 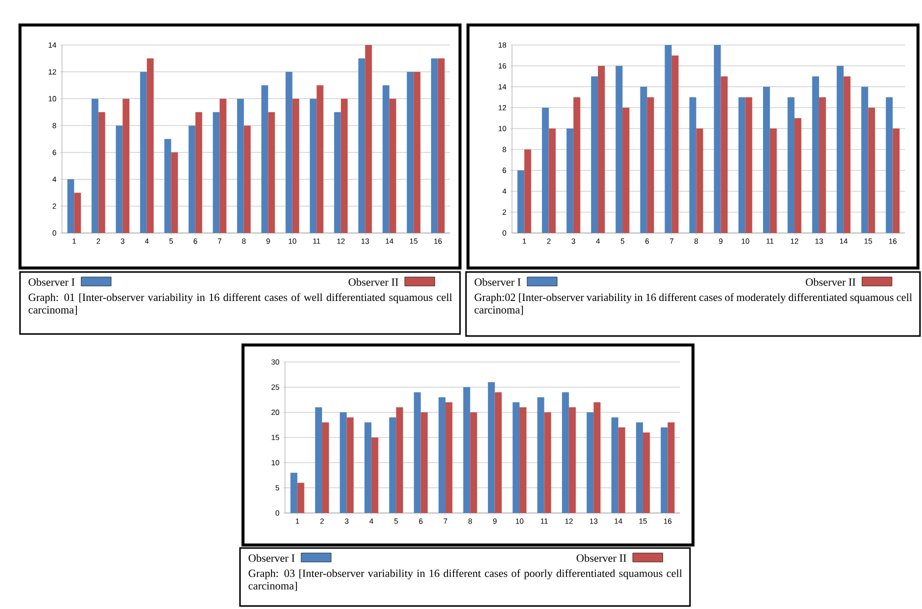 I want to click on text: Graph: 01 [Inter-observer variability in 16 different cases of well differentiated squamous cell carcinoma], so click(x=240, y=304).